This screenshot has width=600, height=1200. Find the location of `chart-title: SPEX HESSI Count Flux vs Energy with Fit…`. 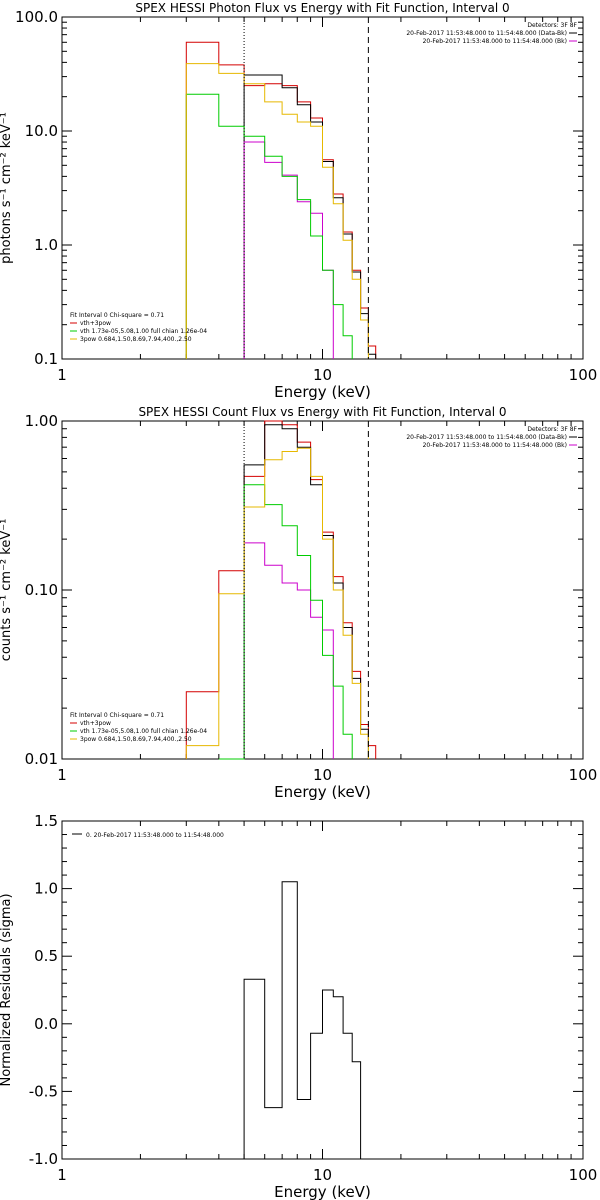

chart-title: SPEX HESSI Count Flux vs Energy with Fit… is located at coordinates (322, 412).